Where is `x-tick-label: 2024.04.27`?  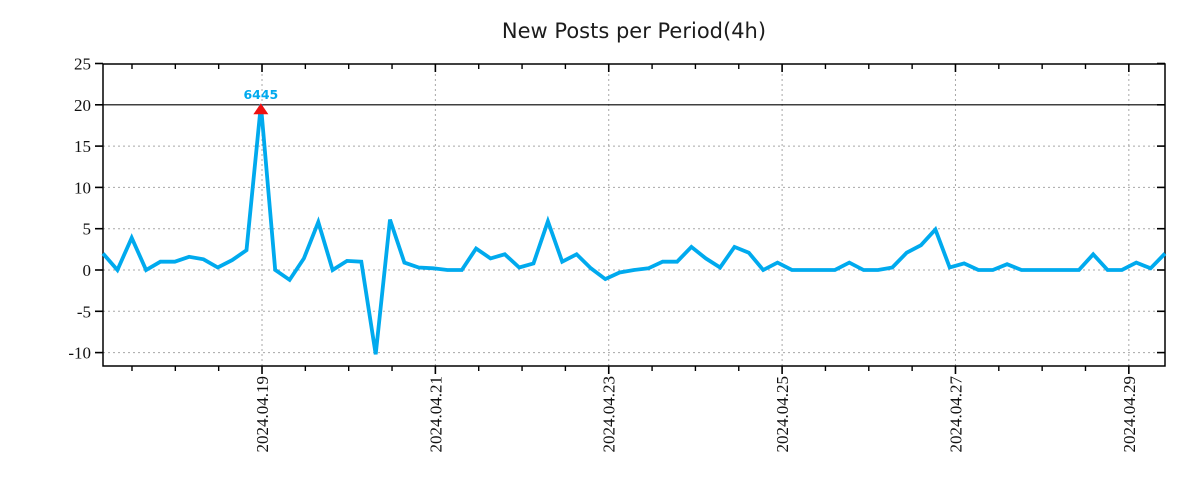 x-tick-label: 2024.04.27 is located at coordinates (955, 414).